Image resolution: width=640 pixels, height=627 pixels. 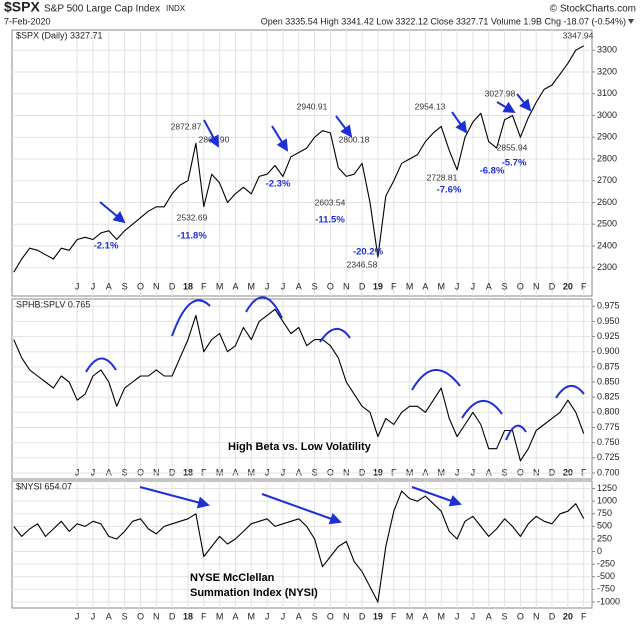 I want to click on y-tick-label: 3000, so click(x=607, y=115).